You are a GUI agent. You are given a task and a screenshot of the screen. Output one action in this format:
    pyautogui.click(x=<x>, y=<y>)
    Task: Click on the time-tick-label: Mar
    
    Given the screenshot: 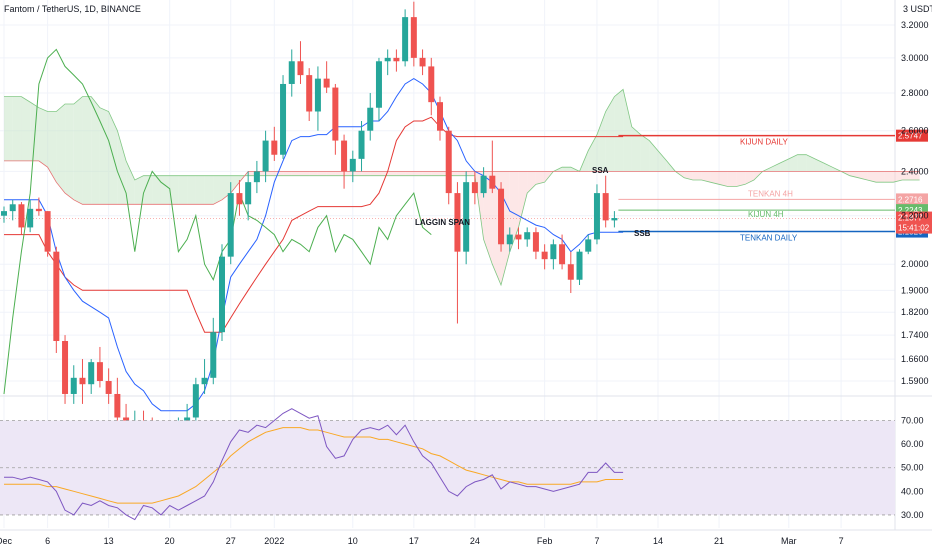 What is the action you would take?
    pyautogui.click(x=789, y=541)
    